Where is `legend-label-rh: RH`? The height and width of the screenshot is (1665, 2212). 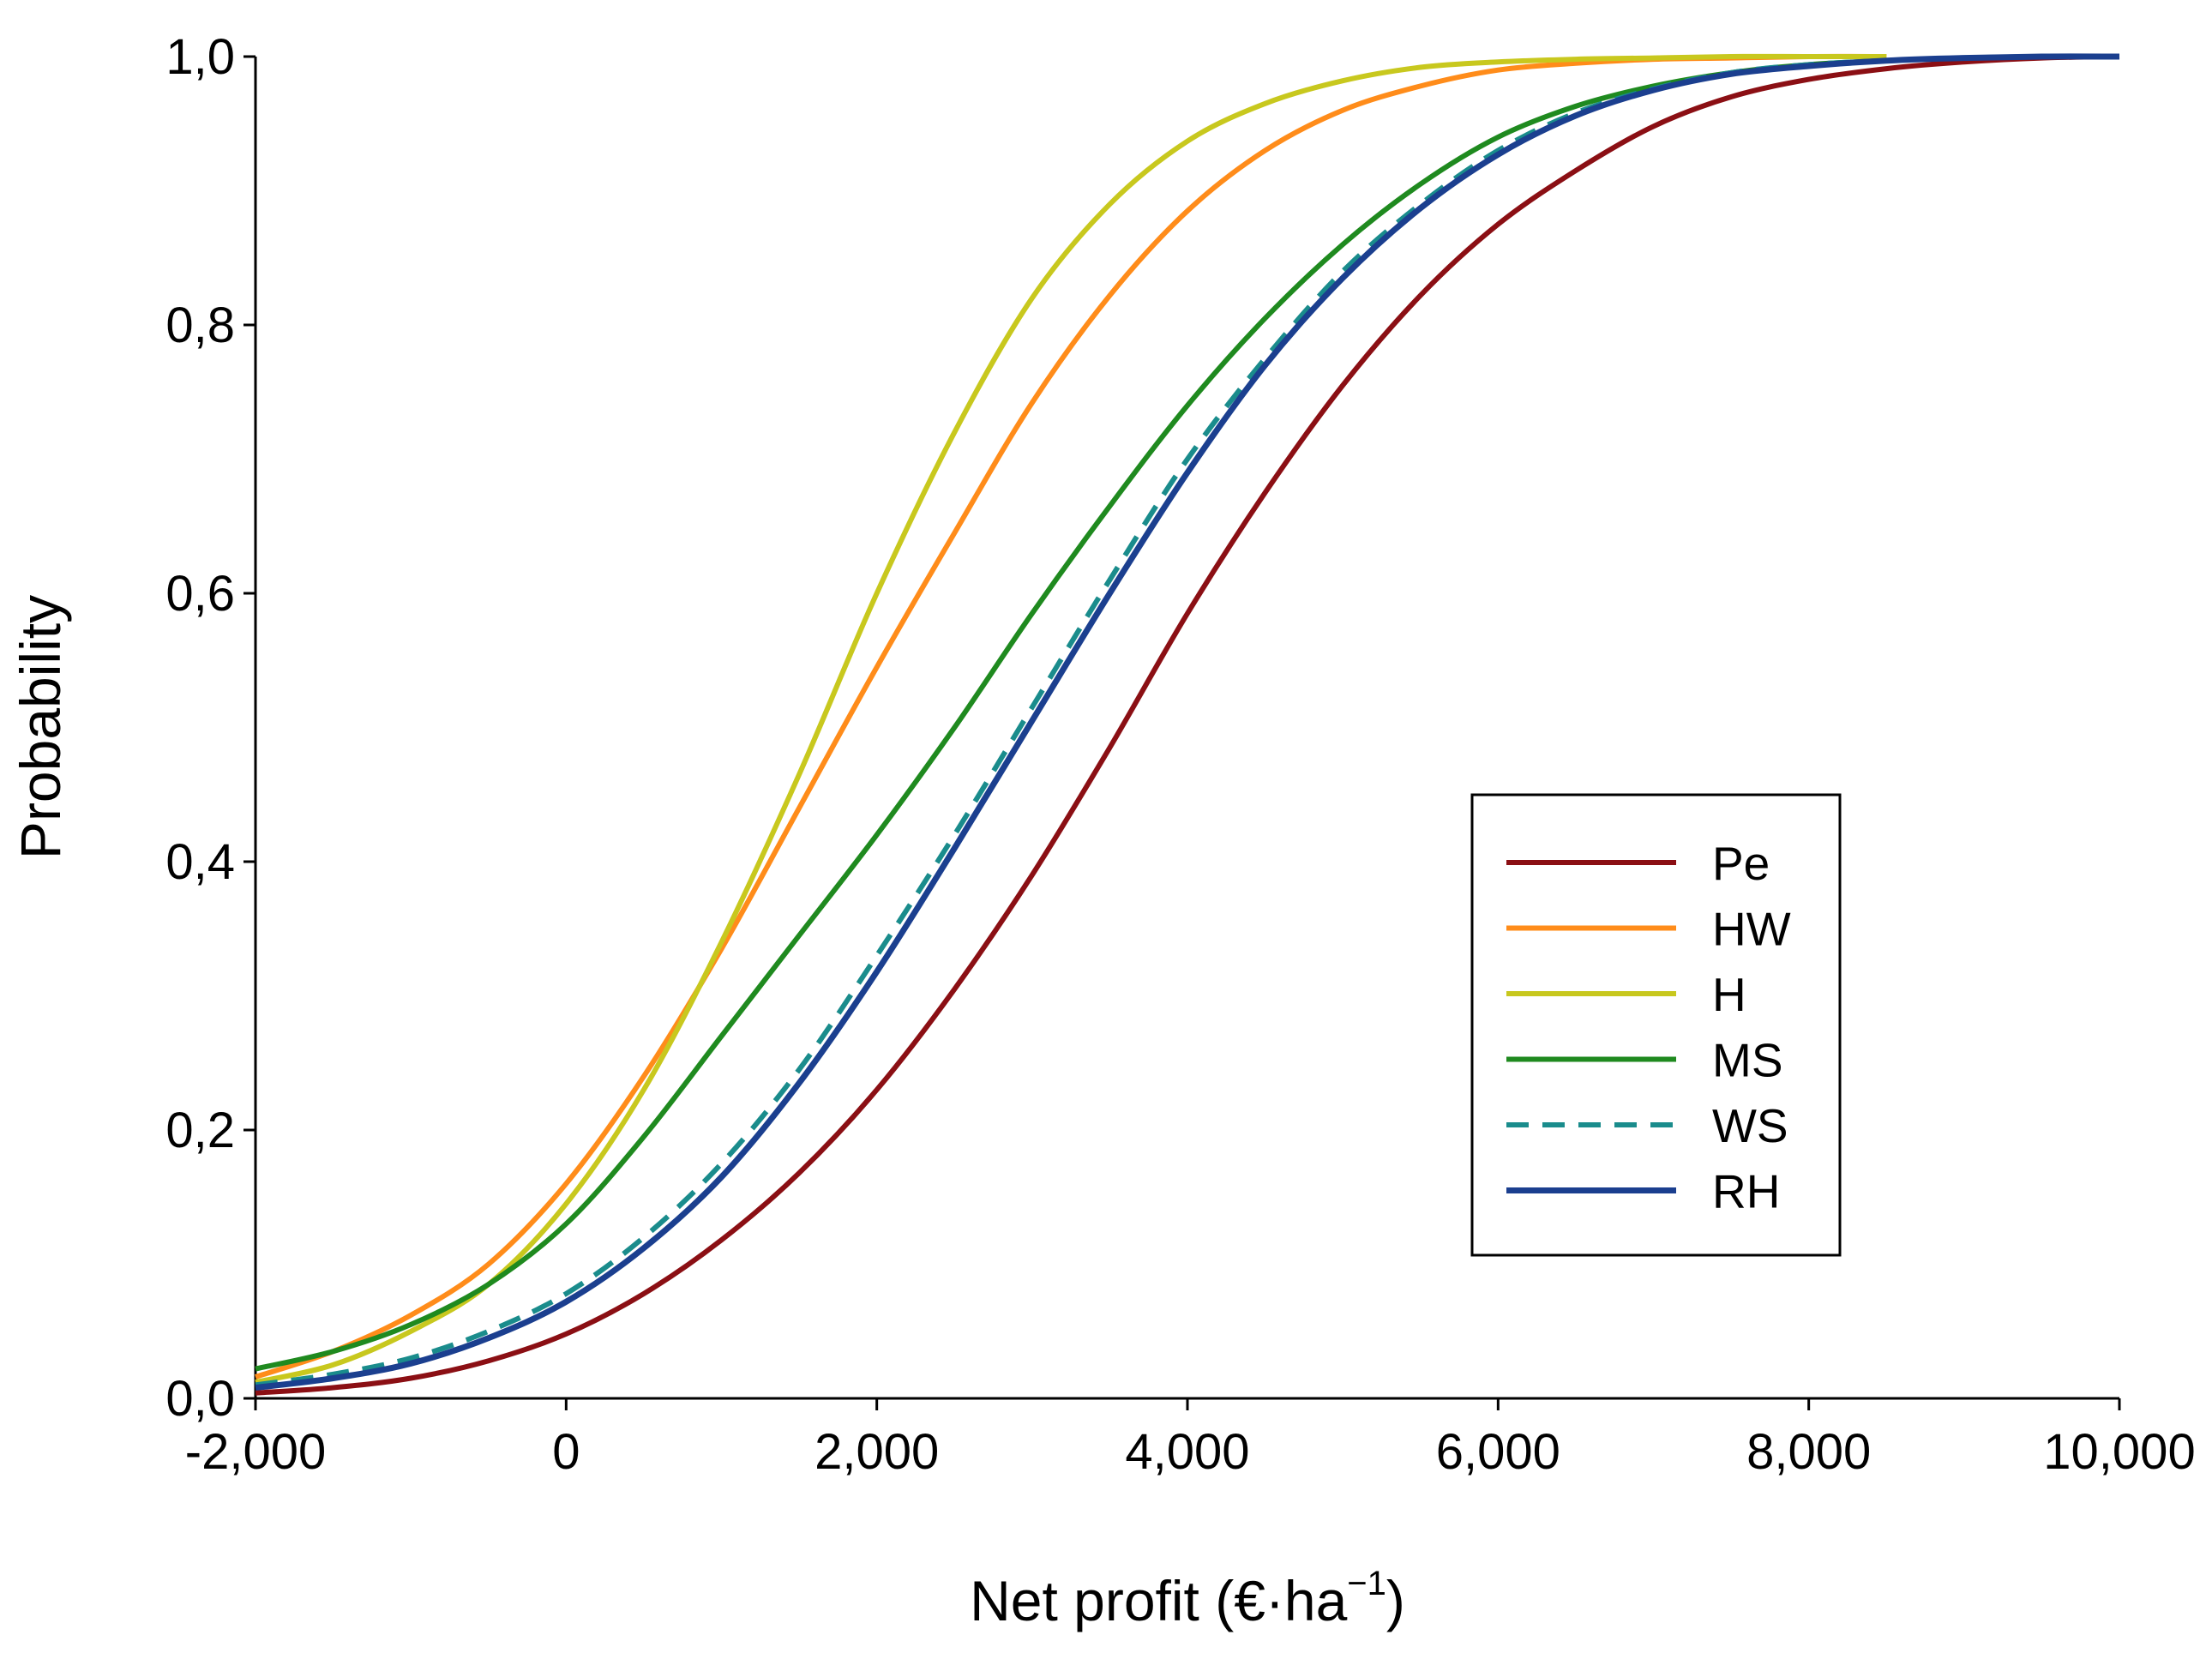 legend-label-rh: RH is located at coordinates (1746, 1191).